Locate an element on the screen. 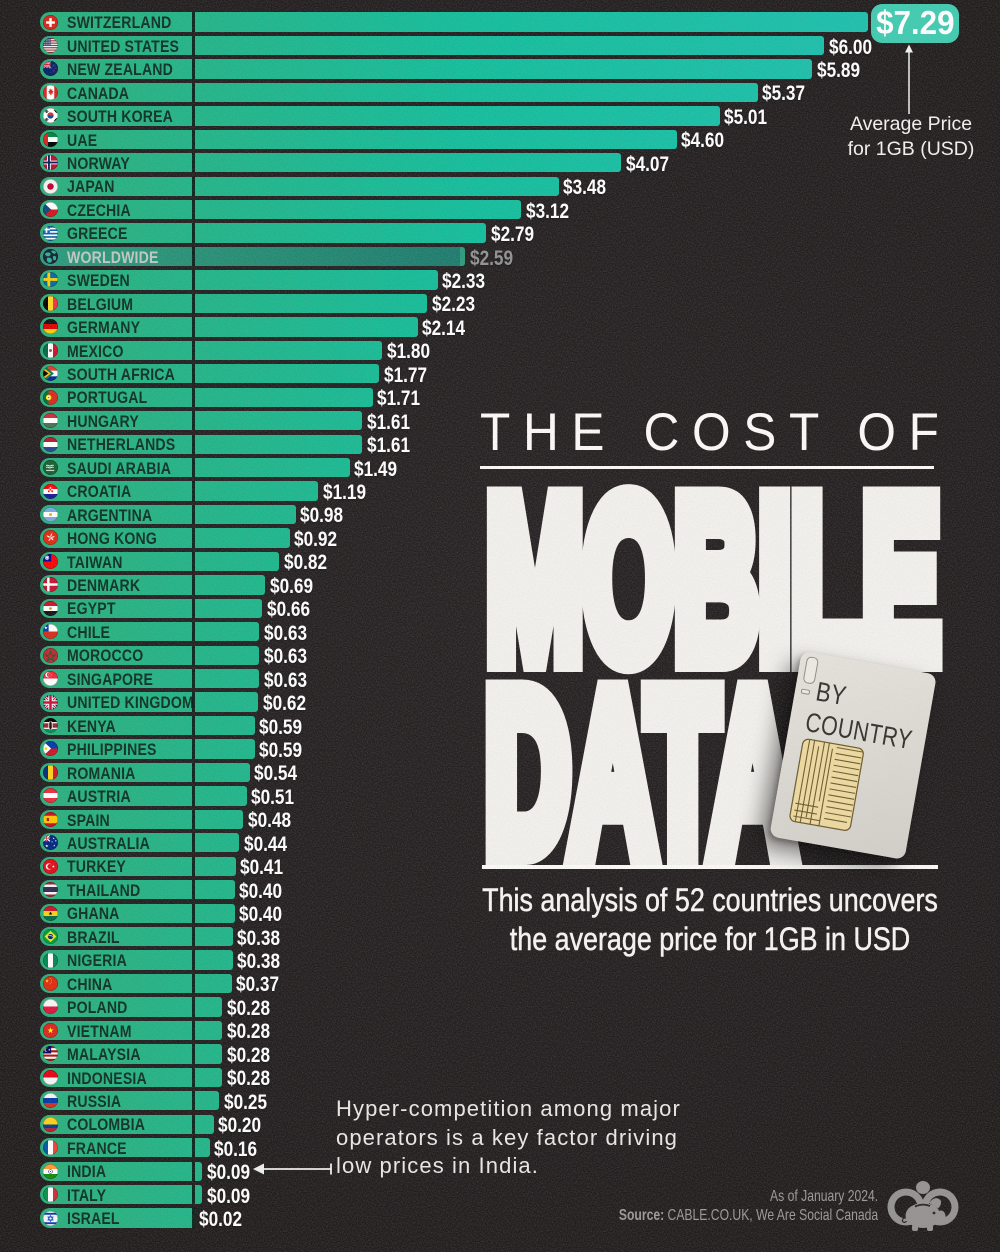  svg-text: DATA is located at coordinates (640, 776).